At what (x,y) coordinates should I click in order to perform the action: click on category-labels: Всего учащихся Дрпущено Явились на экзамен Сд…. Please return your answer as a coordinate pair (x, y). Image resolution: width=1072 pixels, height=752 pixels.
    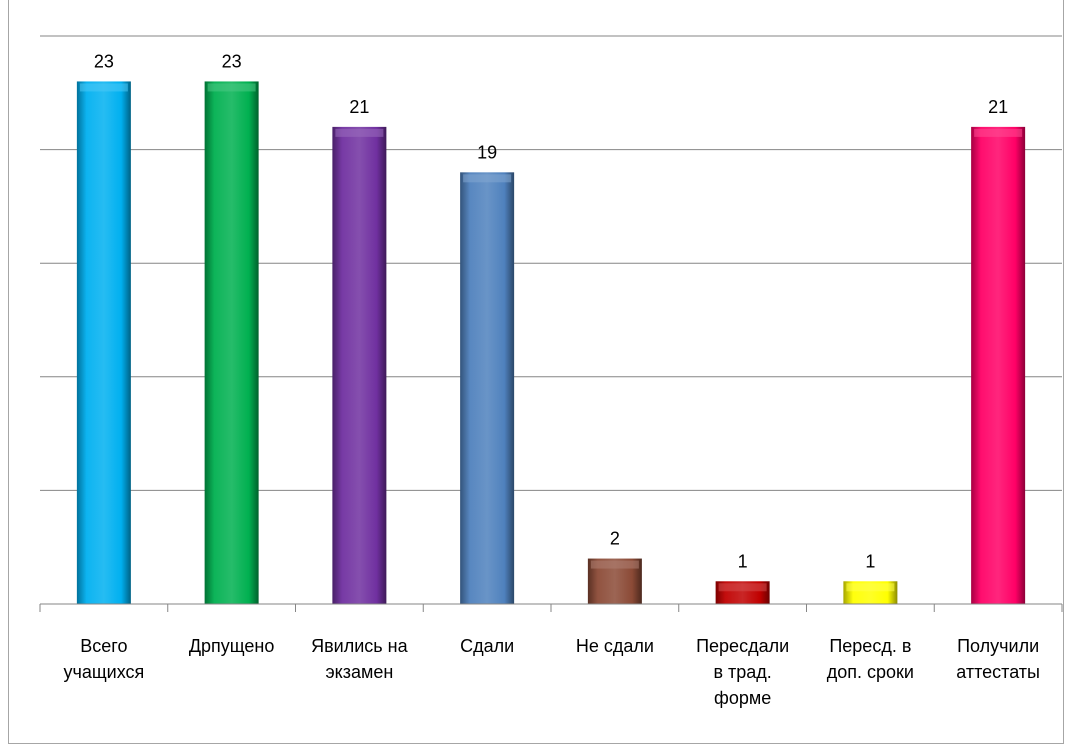
    Looking at the image, I should click on (551, 672).